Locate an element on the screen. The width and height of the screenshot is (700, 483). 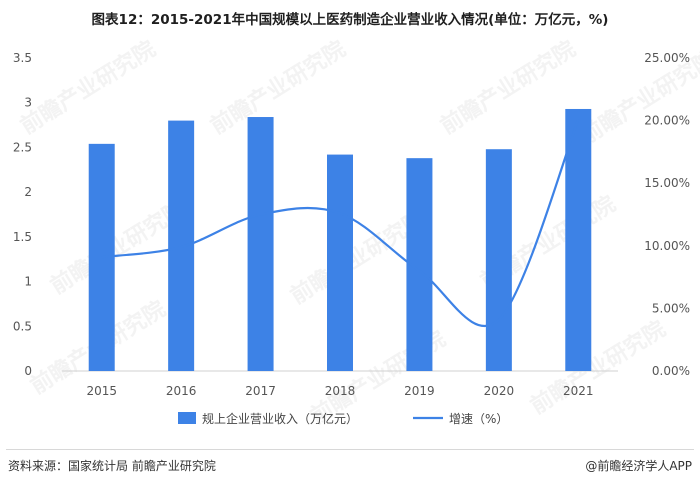
y-left-tick-label: 3.5 is located at coordinates (22, 58).